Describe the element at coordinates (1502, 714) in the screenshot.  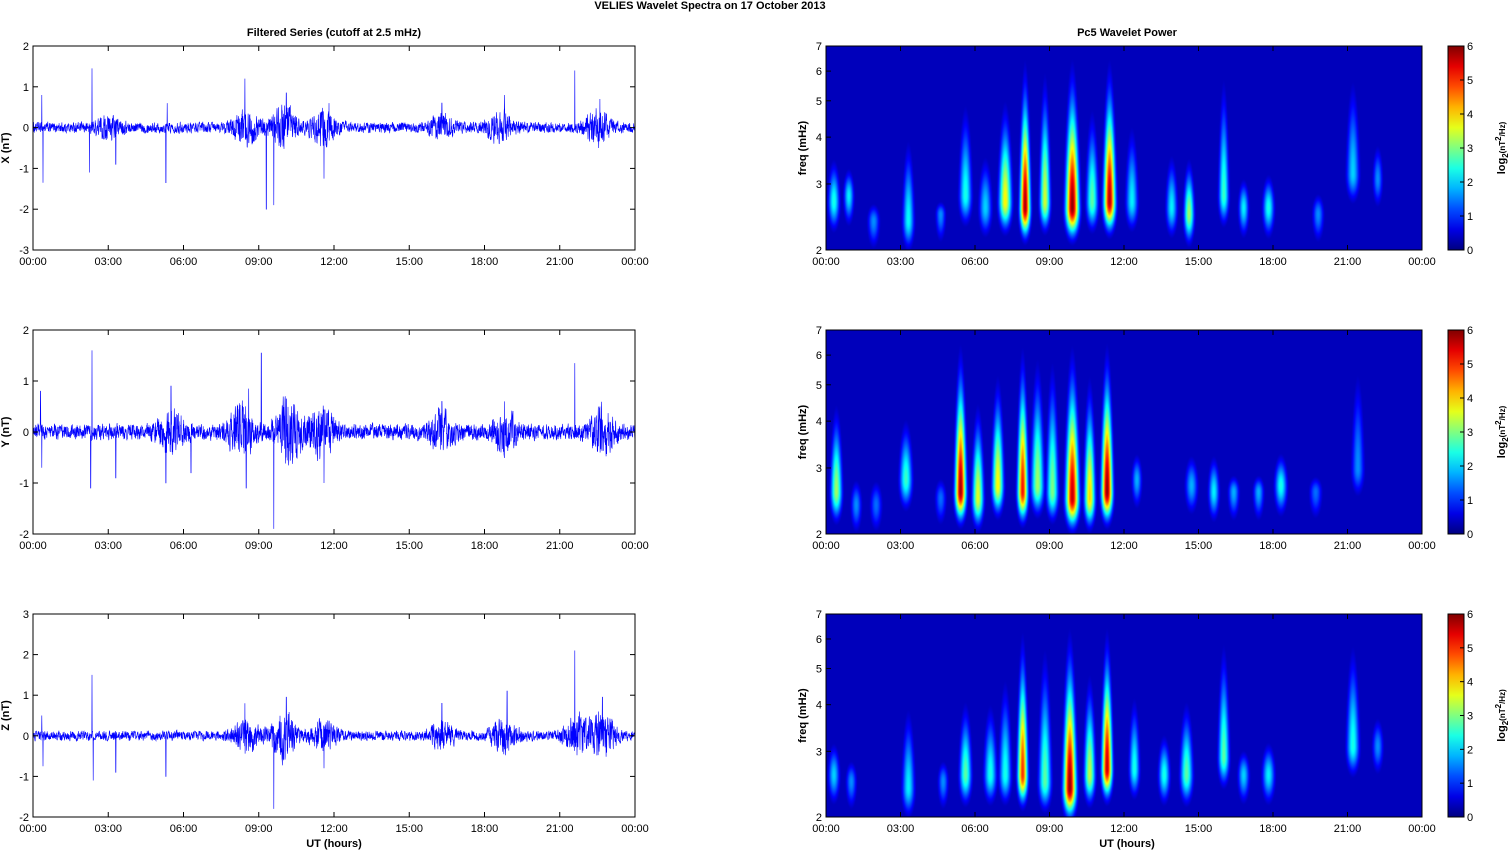
I see `z-wavelet-colorbar-label-part: (nT` at that location.